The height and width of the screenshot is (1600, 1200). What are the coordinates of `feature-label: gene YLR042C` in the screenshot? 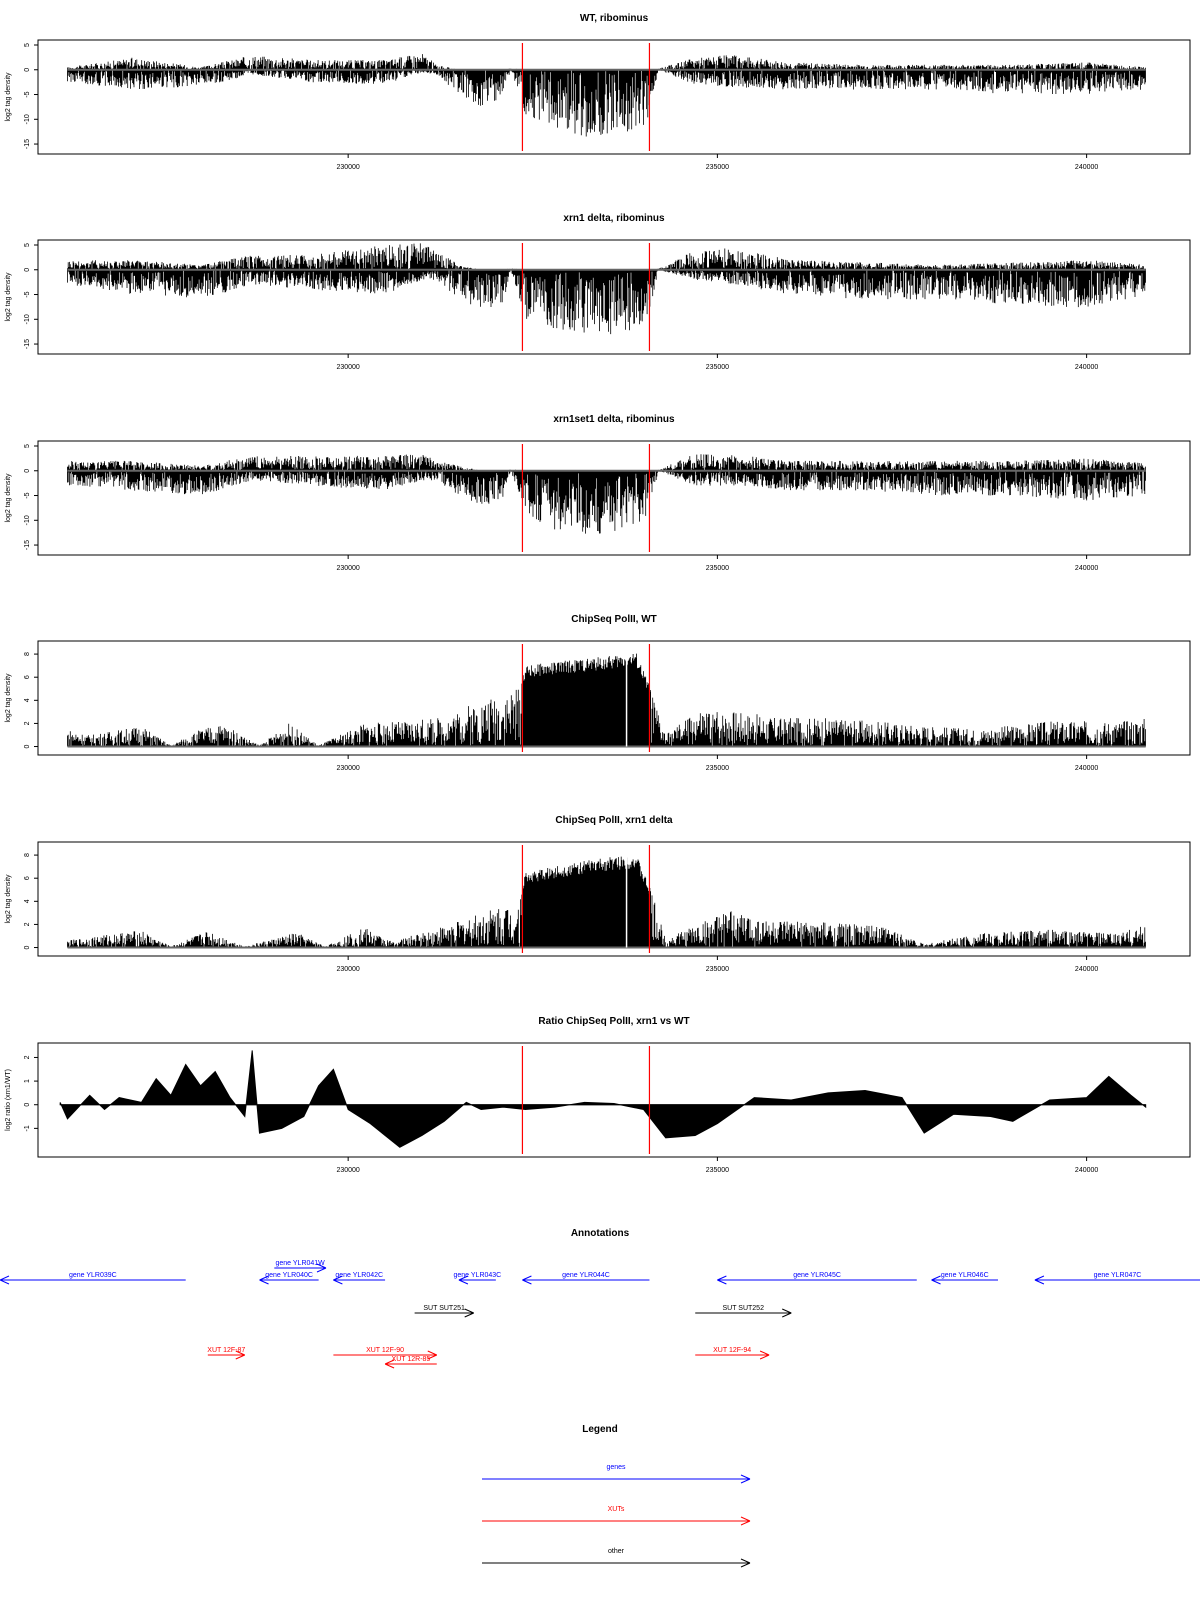 It's located at (359, 1275).